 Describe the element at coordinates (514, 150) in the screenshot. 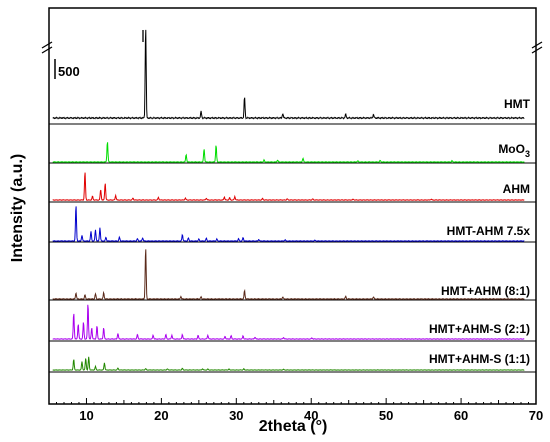

I see `series-label: MoO3` at that location.